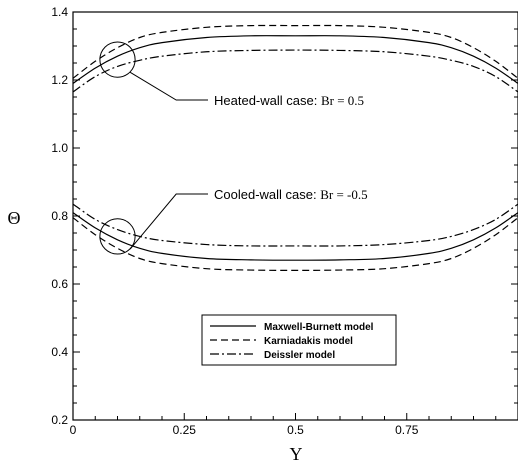 This screenshot has width=518, height=468. Describe the element at coordinates (168, 86) in the screenshot. I see `heated-leader-line` at that location.